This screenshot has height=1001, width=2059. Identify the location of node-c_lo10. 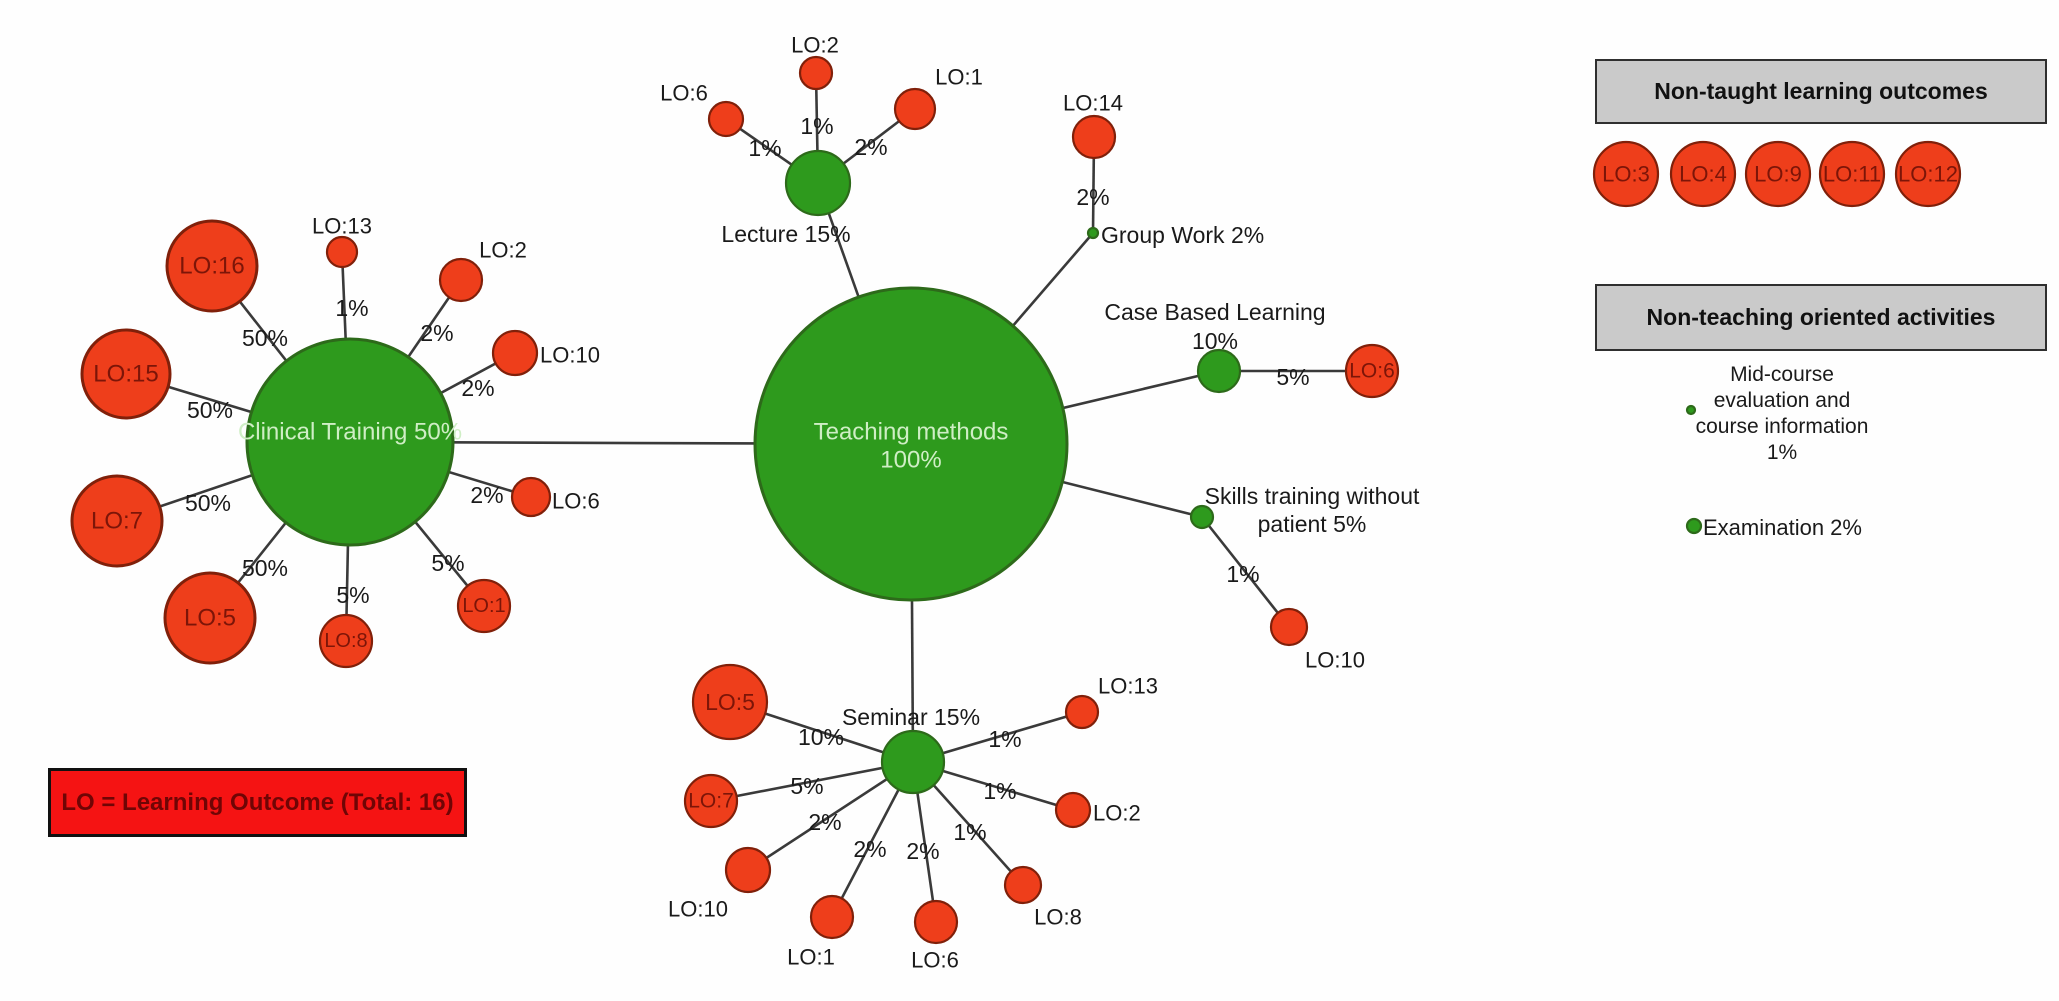
(515, 353).